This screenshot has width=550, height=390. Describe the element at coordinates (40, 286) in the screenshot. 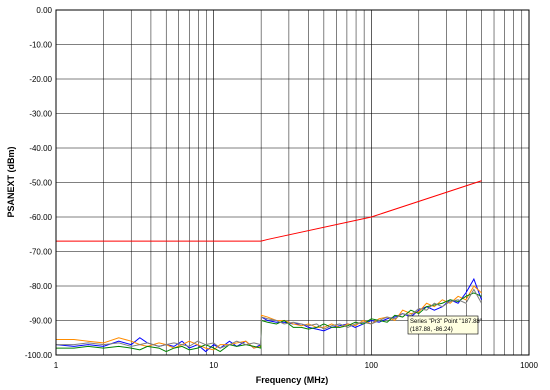

I see `y-tick-label: -80.00` at that location.